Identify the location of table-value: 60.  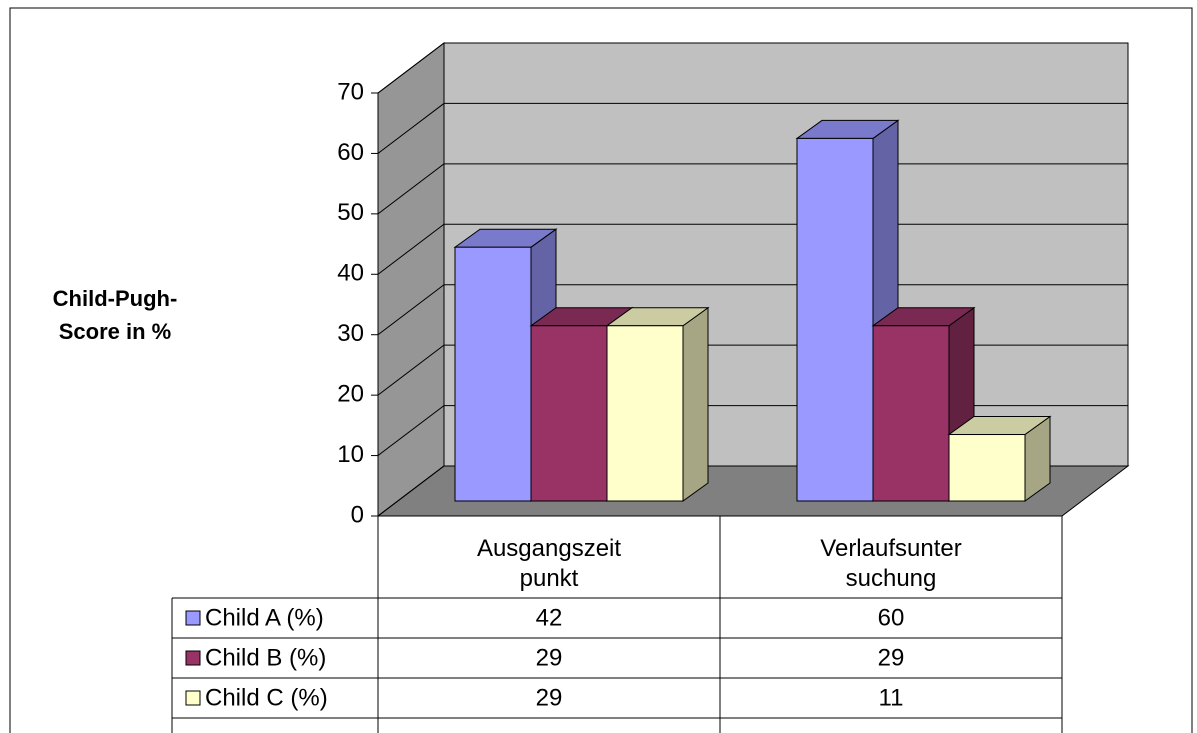
(891, 617).